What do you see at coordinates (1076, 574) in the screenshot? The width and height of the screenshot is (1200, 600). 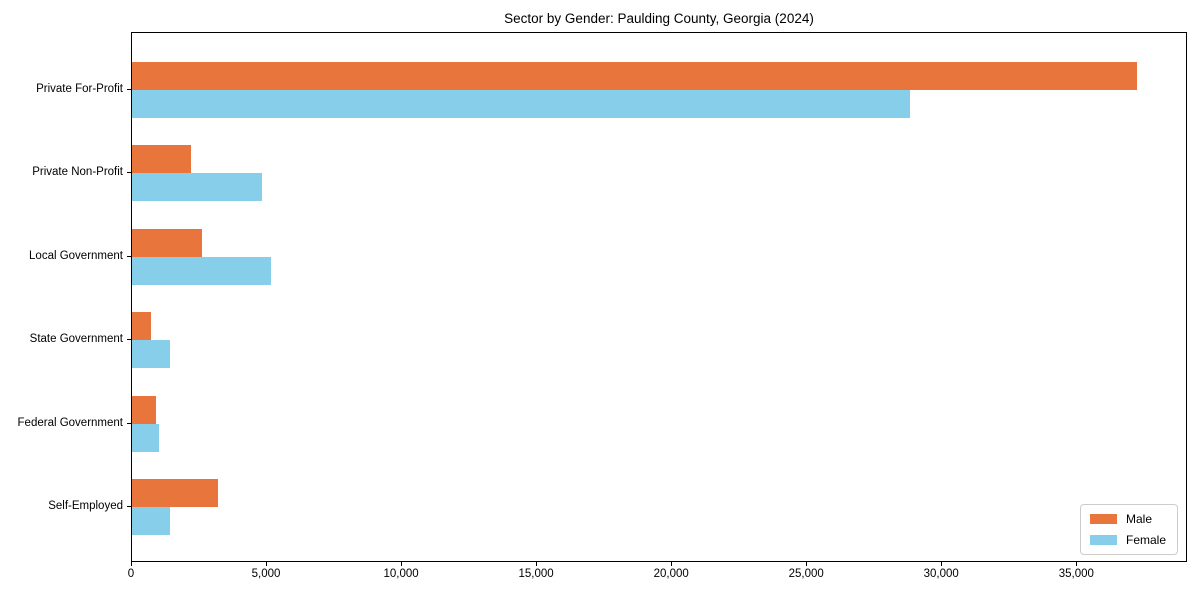 I see `x-tick-label-35000: 35,000` at bounding box center [1076, 574].